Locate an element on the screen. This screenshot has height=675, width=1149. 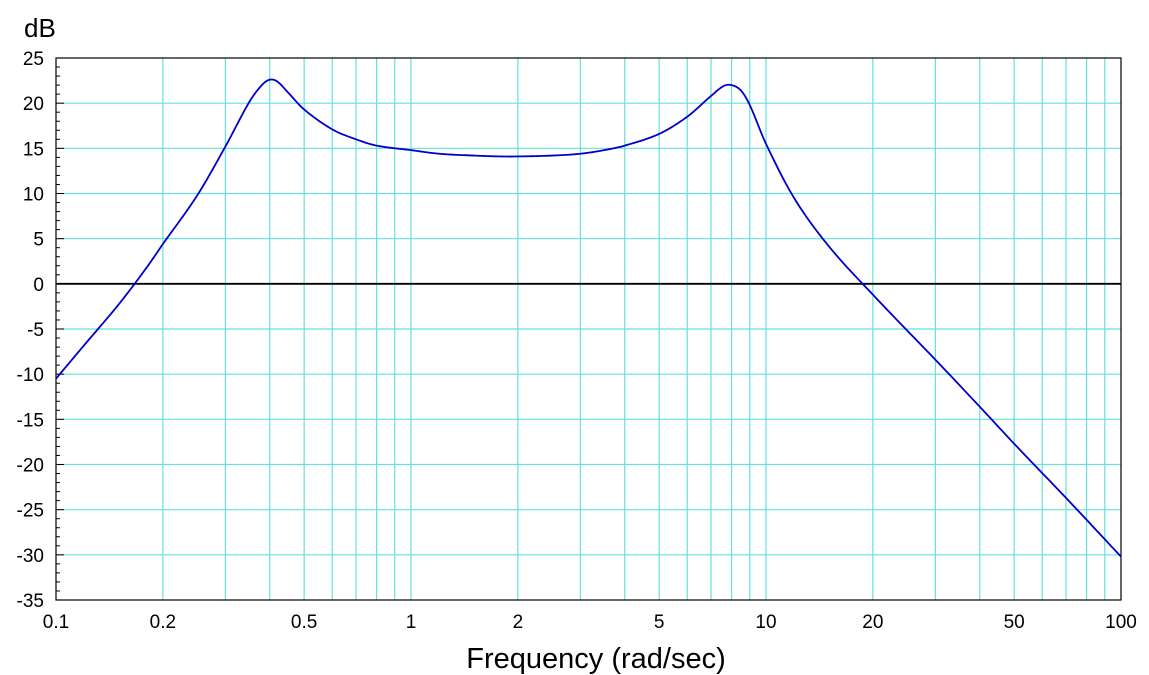
y-tick-label: -35 is located at coordinates (30, 601).